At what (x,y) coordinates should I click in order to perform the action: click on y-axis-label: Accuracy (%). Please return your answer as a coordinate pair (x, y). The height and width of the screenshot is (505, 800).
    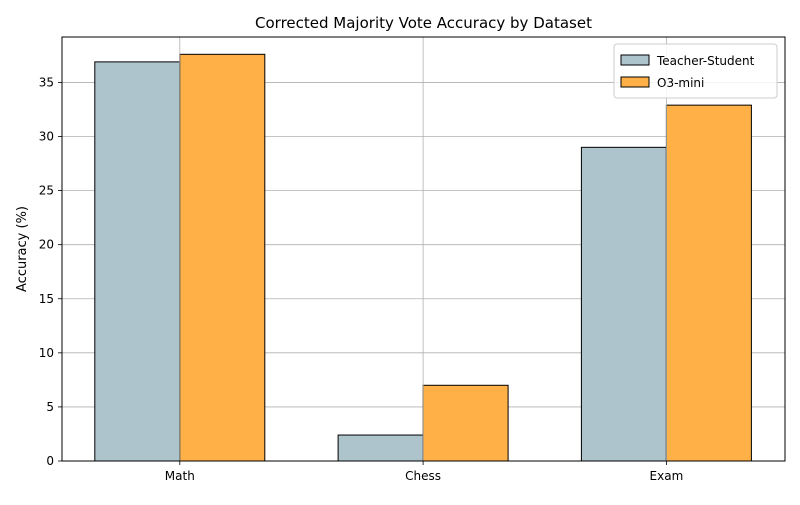
    Looking at the image, I should click on (22, 249).